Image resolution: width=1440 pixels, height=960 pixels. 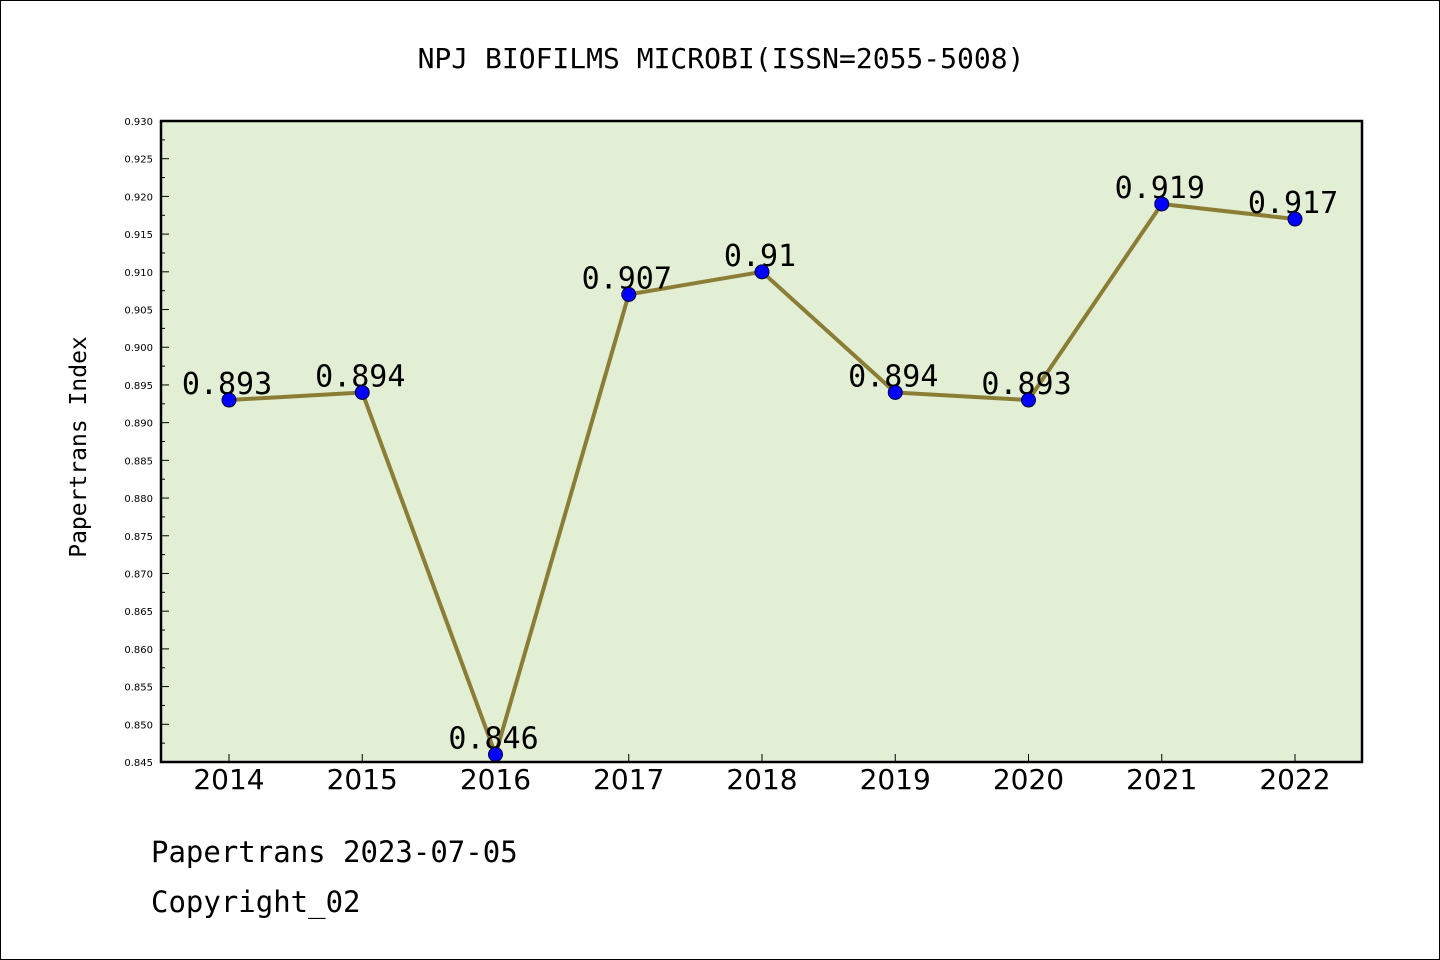 I want to click on y-tick-label: 0.850, so click(x=138, y=725).